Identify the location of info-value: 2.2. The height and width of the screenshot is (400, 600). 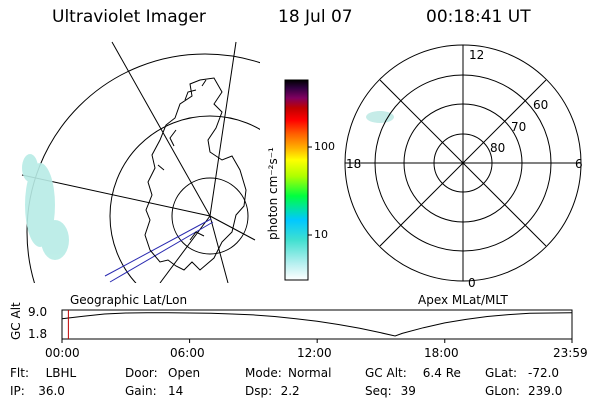
(290, 391).